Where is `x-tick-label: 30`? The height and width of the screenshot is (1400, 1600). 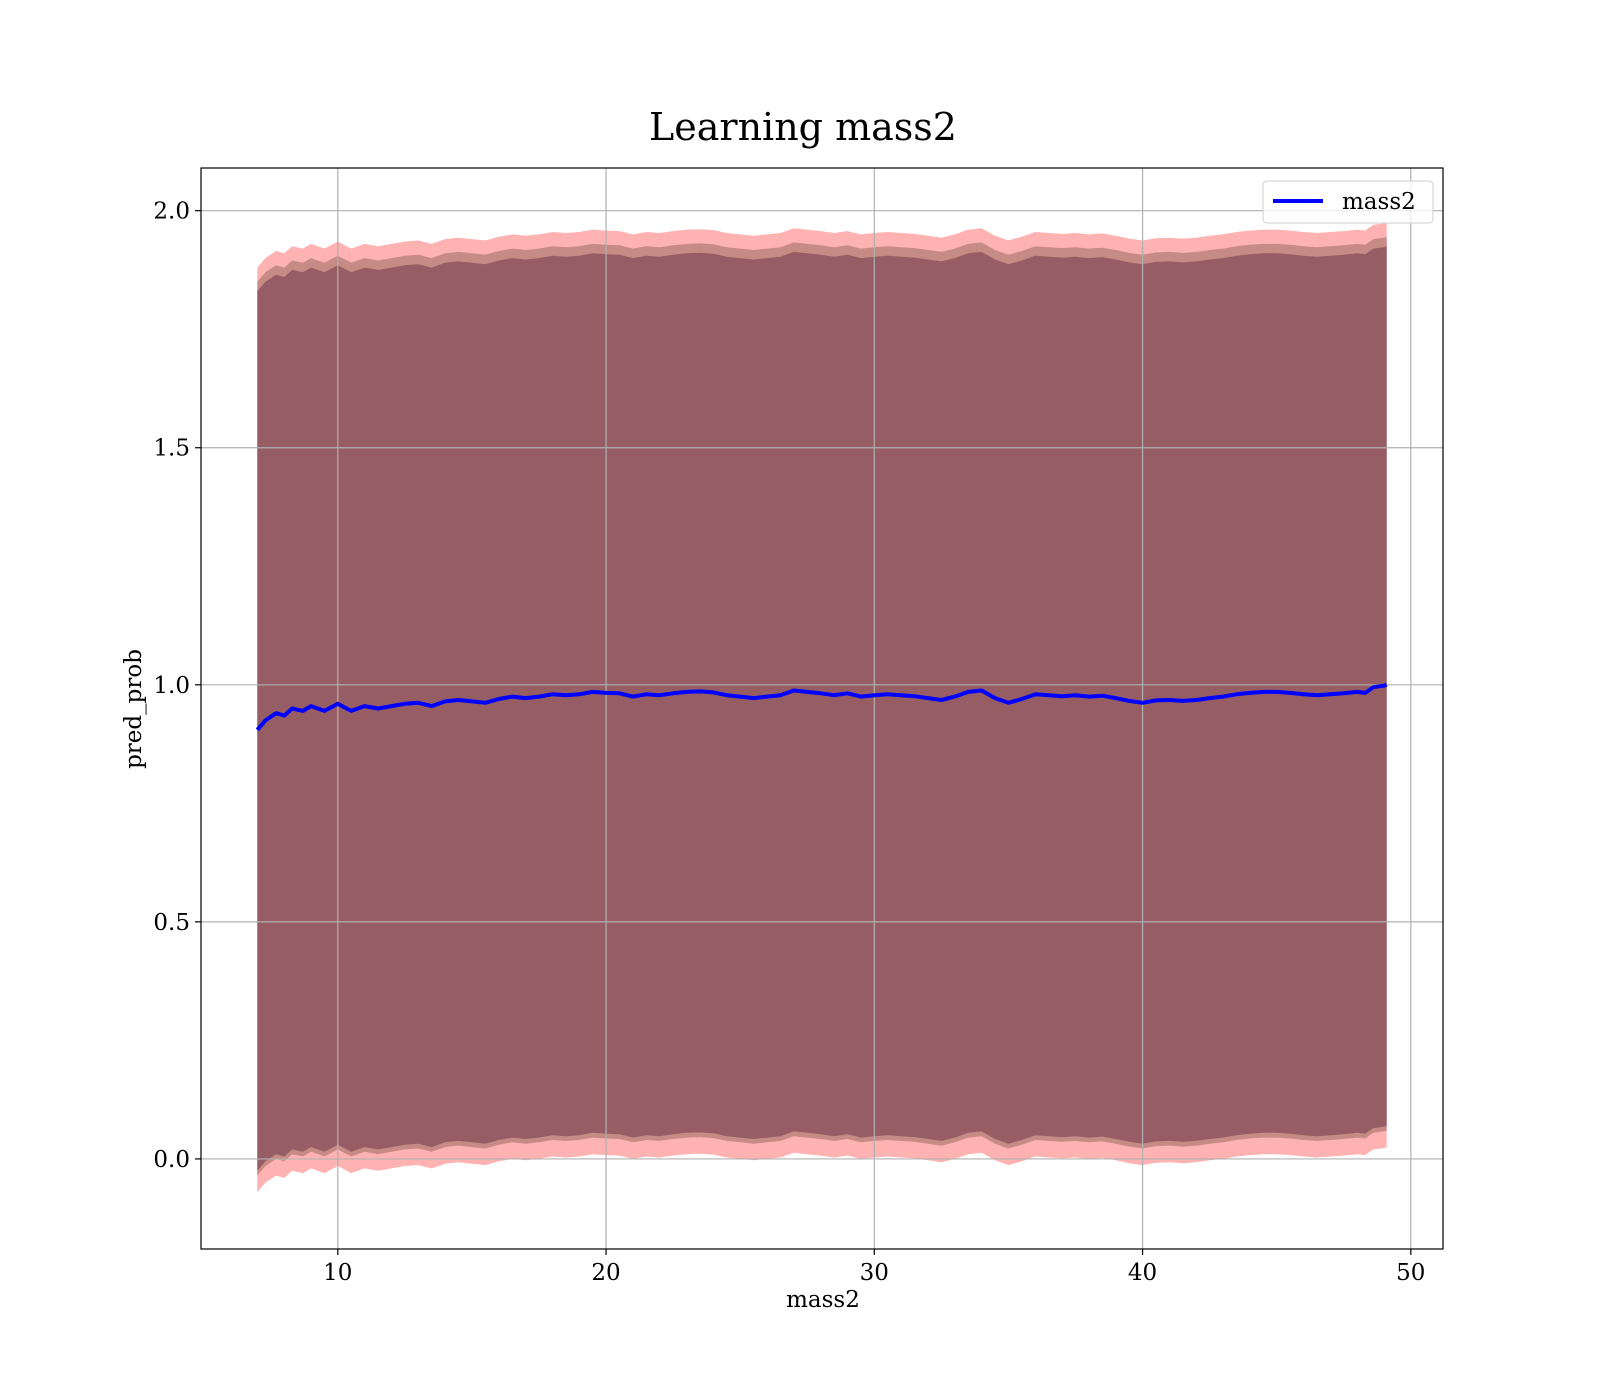
x-tick-label: 30 is located at coordinates (874, 1273).